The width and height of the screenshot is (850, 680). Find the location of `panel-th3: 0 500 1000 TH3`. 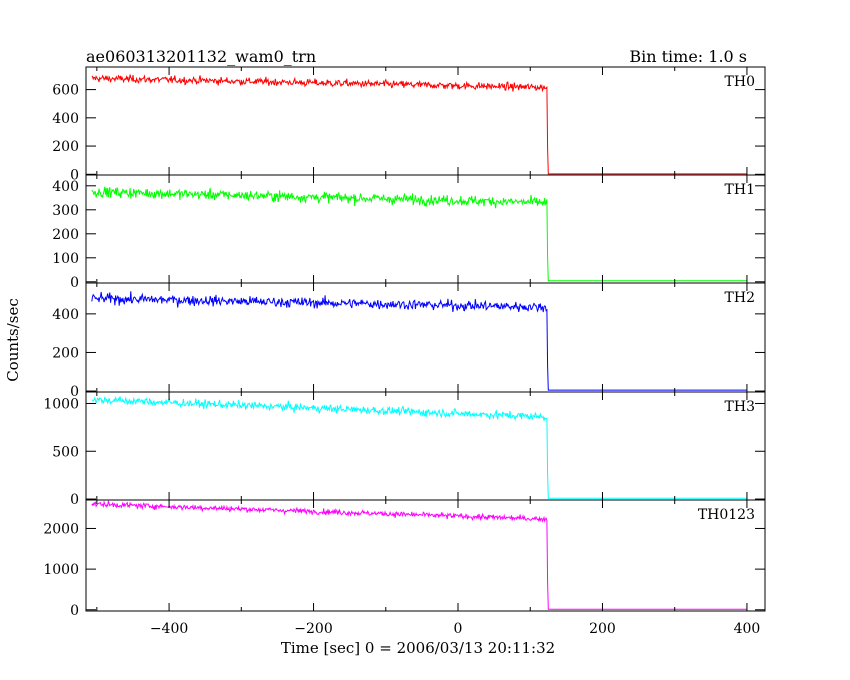

panel-th3: 0 500 1000 TH3 is located at coordinates (404, 449).